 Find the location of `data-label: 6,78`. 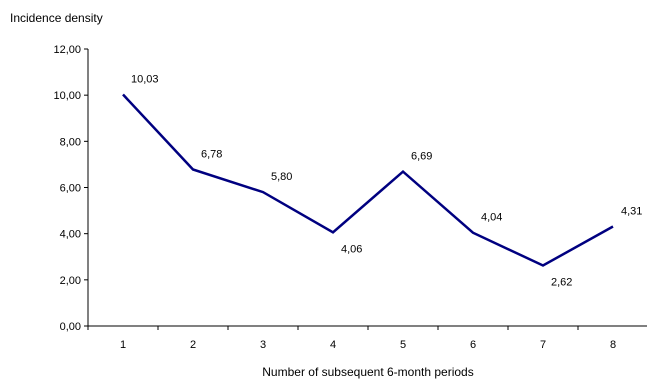

data-label: 6,78 is located at coordinates (211, 154).